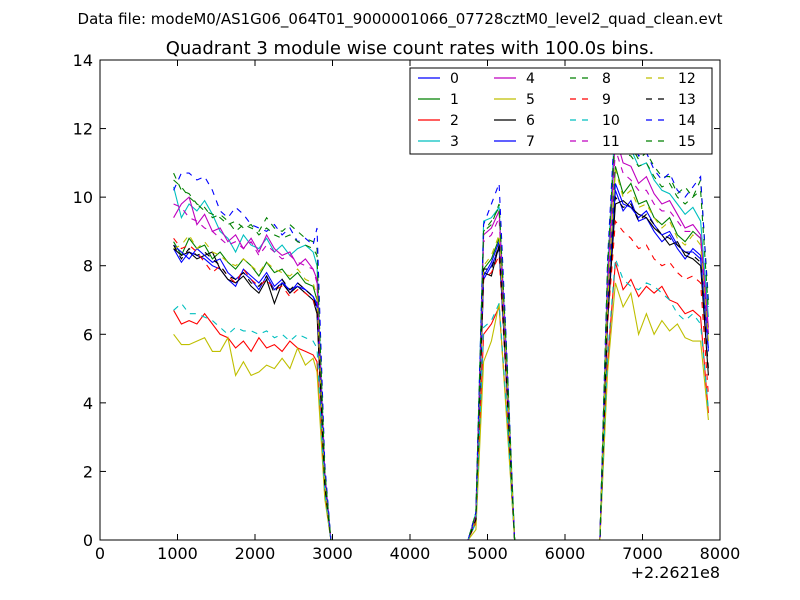  I want to click on legend-label-0: 0, so click(454, 79).